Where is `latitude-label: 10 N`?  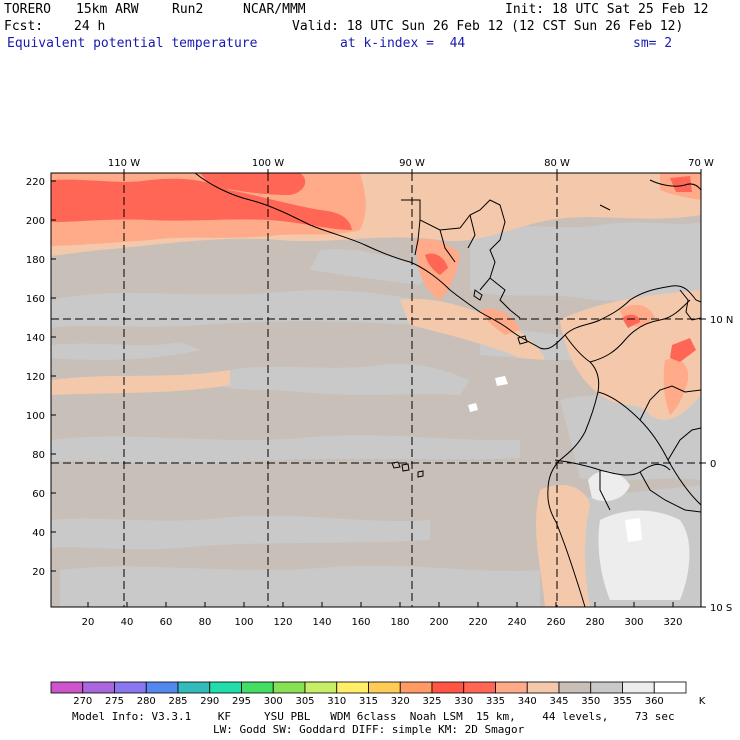 latitude-label: 10 N is located at coordinates (721, 320).